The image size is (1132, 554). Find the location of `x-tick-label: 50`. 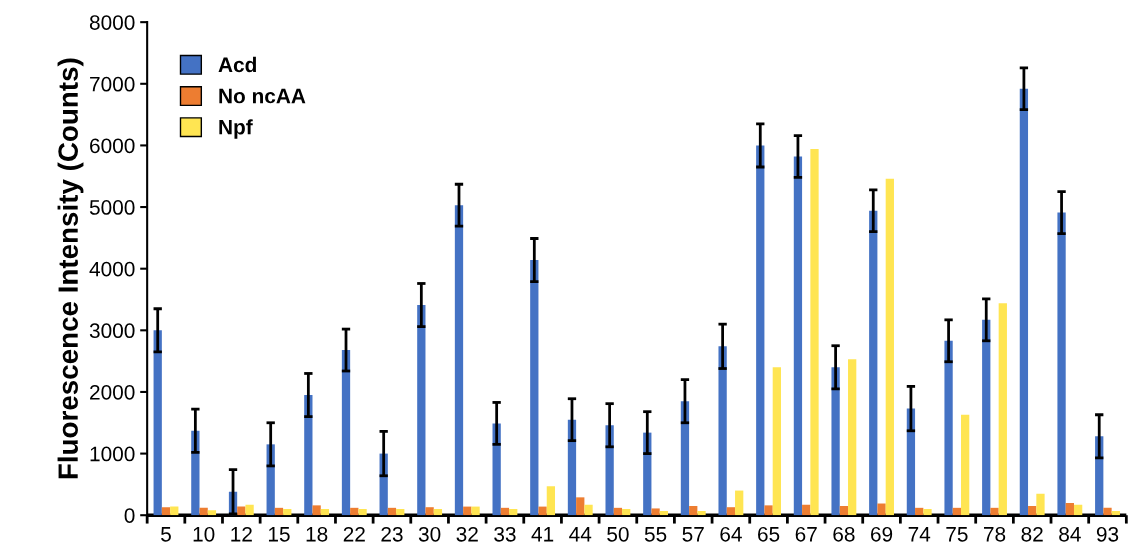

x-tick-label: 50 is located at coordinates (618, 534).